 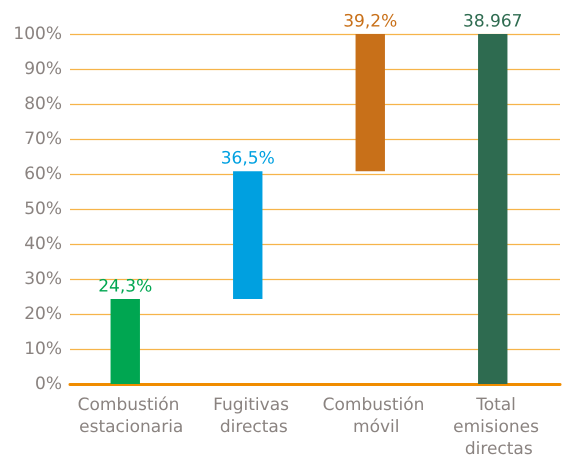 I want to click on x-tick-label: Fugitivas directas, so click(x=253, y=416).